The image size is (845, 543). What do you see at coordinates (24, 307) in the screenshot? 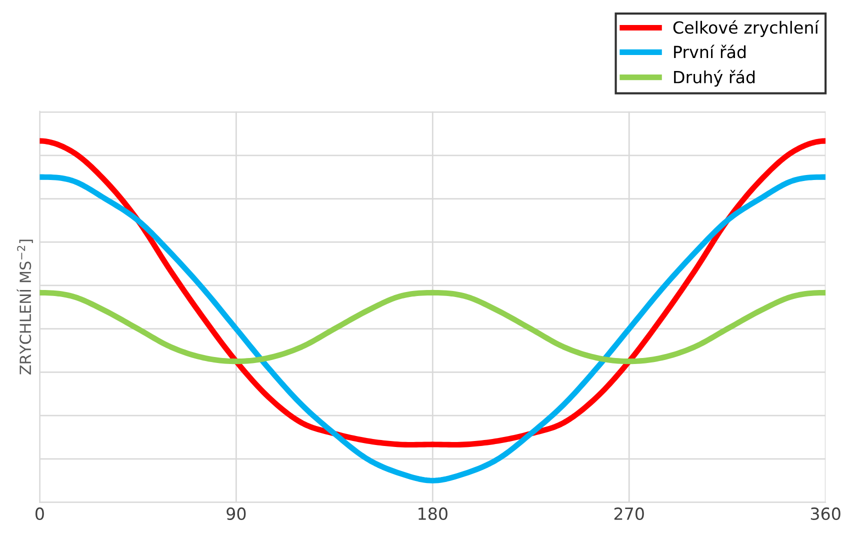
I see `y-axis-title: ZRYCHLENÍ MS$^{−2}$]` at bounding box center [24, 307].